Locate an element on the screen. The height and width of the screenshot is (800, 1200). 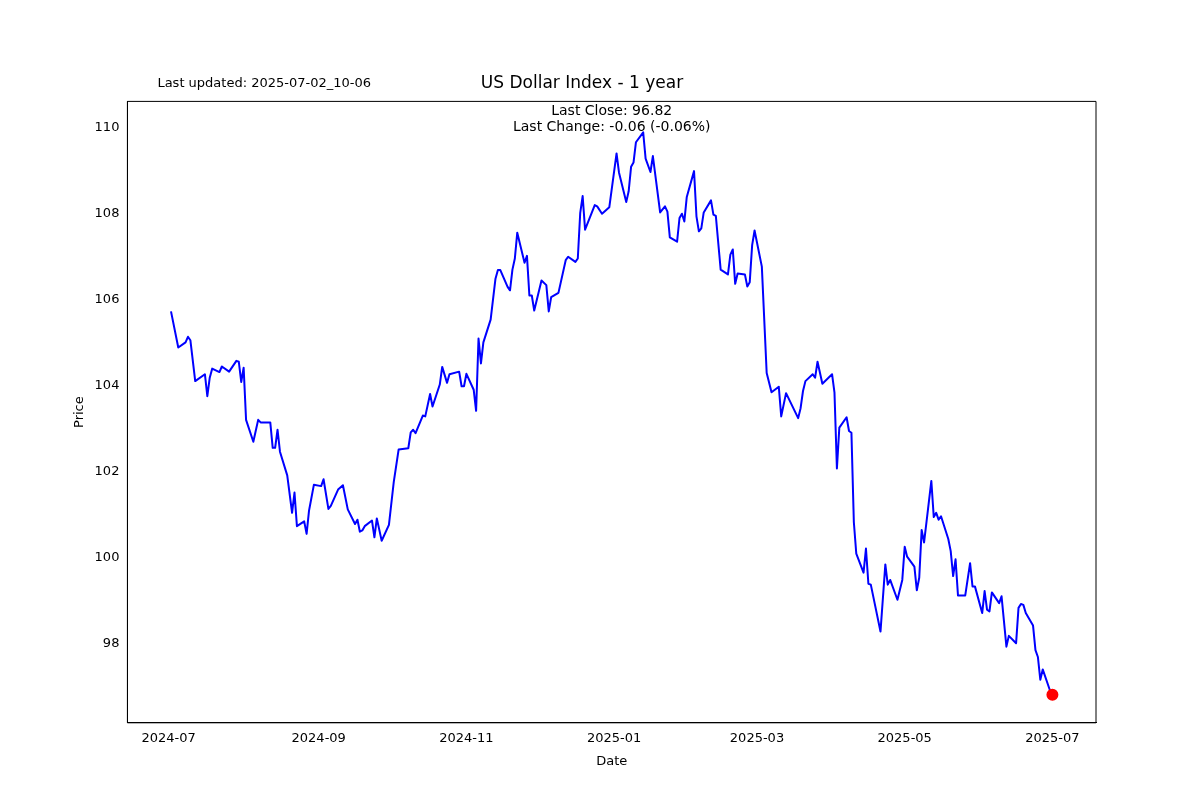
x-tick-label: 2024-11 is located at coordinates (466, 737).